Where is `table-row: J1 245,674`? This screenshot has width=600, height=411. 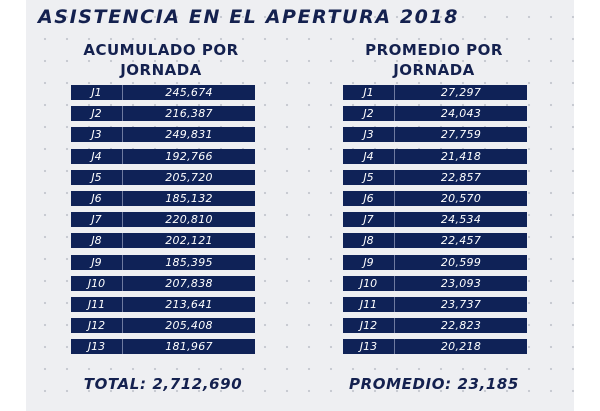
table-row: J1 245,674 is located at coordinates (163, 92).